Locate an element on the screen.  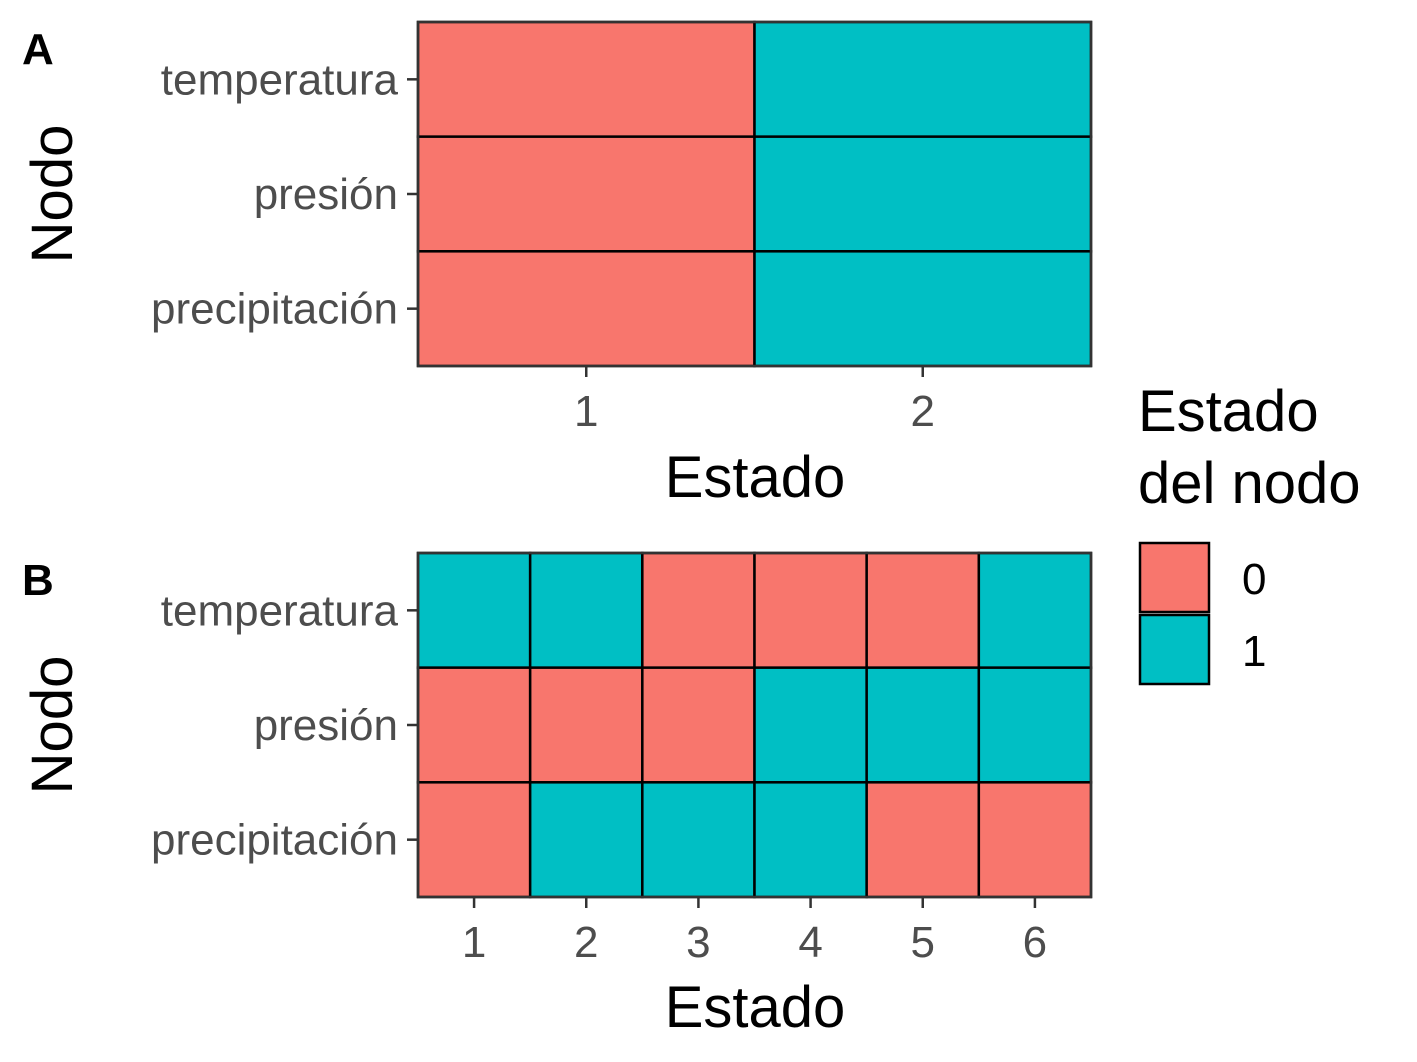
panel-b-x-tick-label: 5 is located at coordinates (923, 942).